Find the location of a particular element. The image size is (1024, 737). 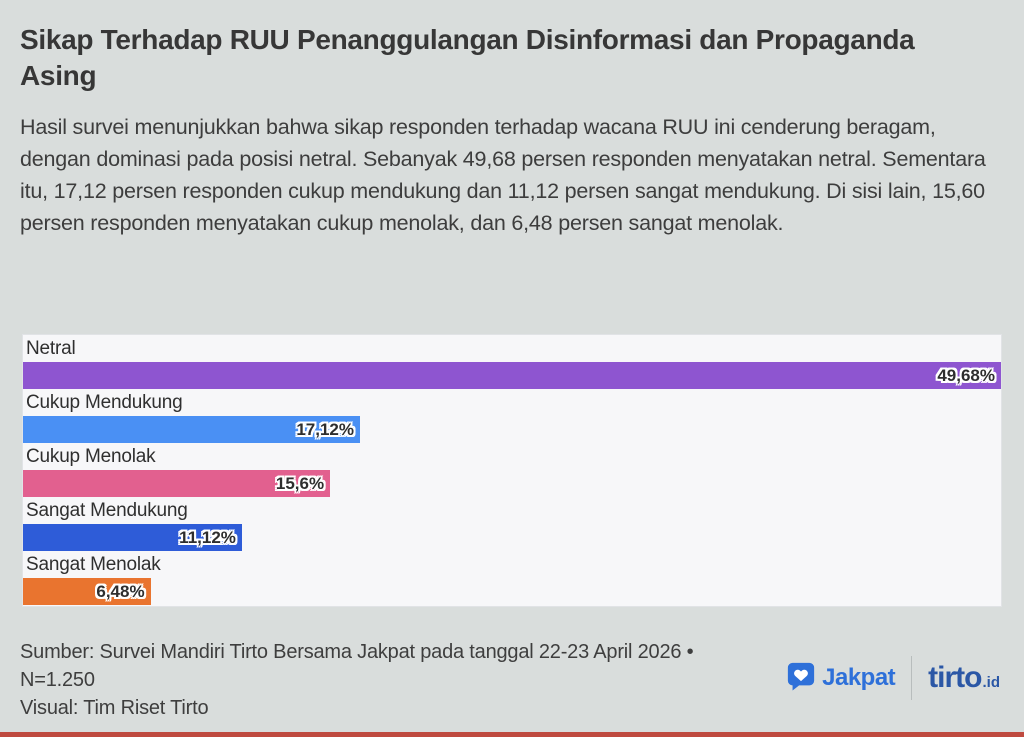

bar-category-label: Sangat Mendukung is located at coordinates (107, 510).